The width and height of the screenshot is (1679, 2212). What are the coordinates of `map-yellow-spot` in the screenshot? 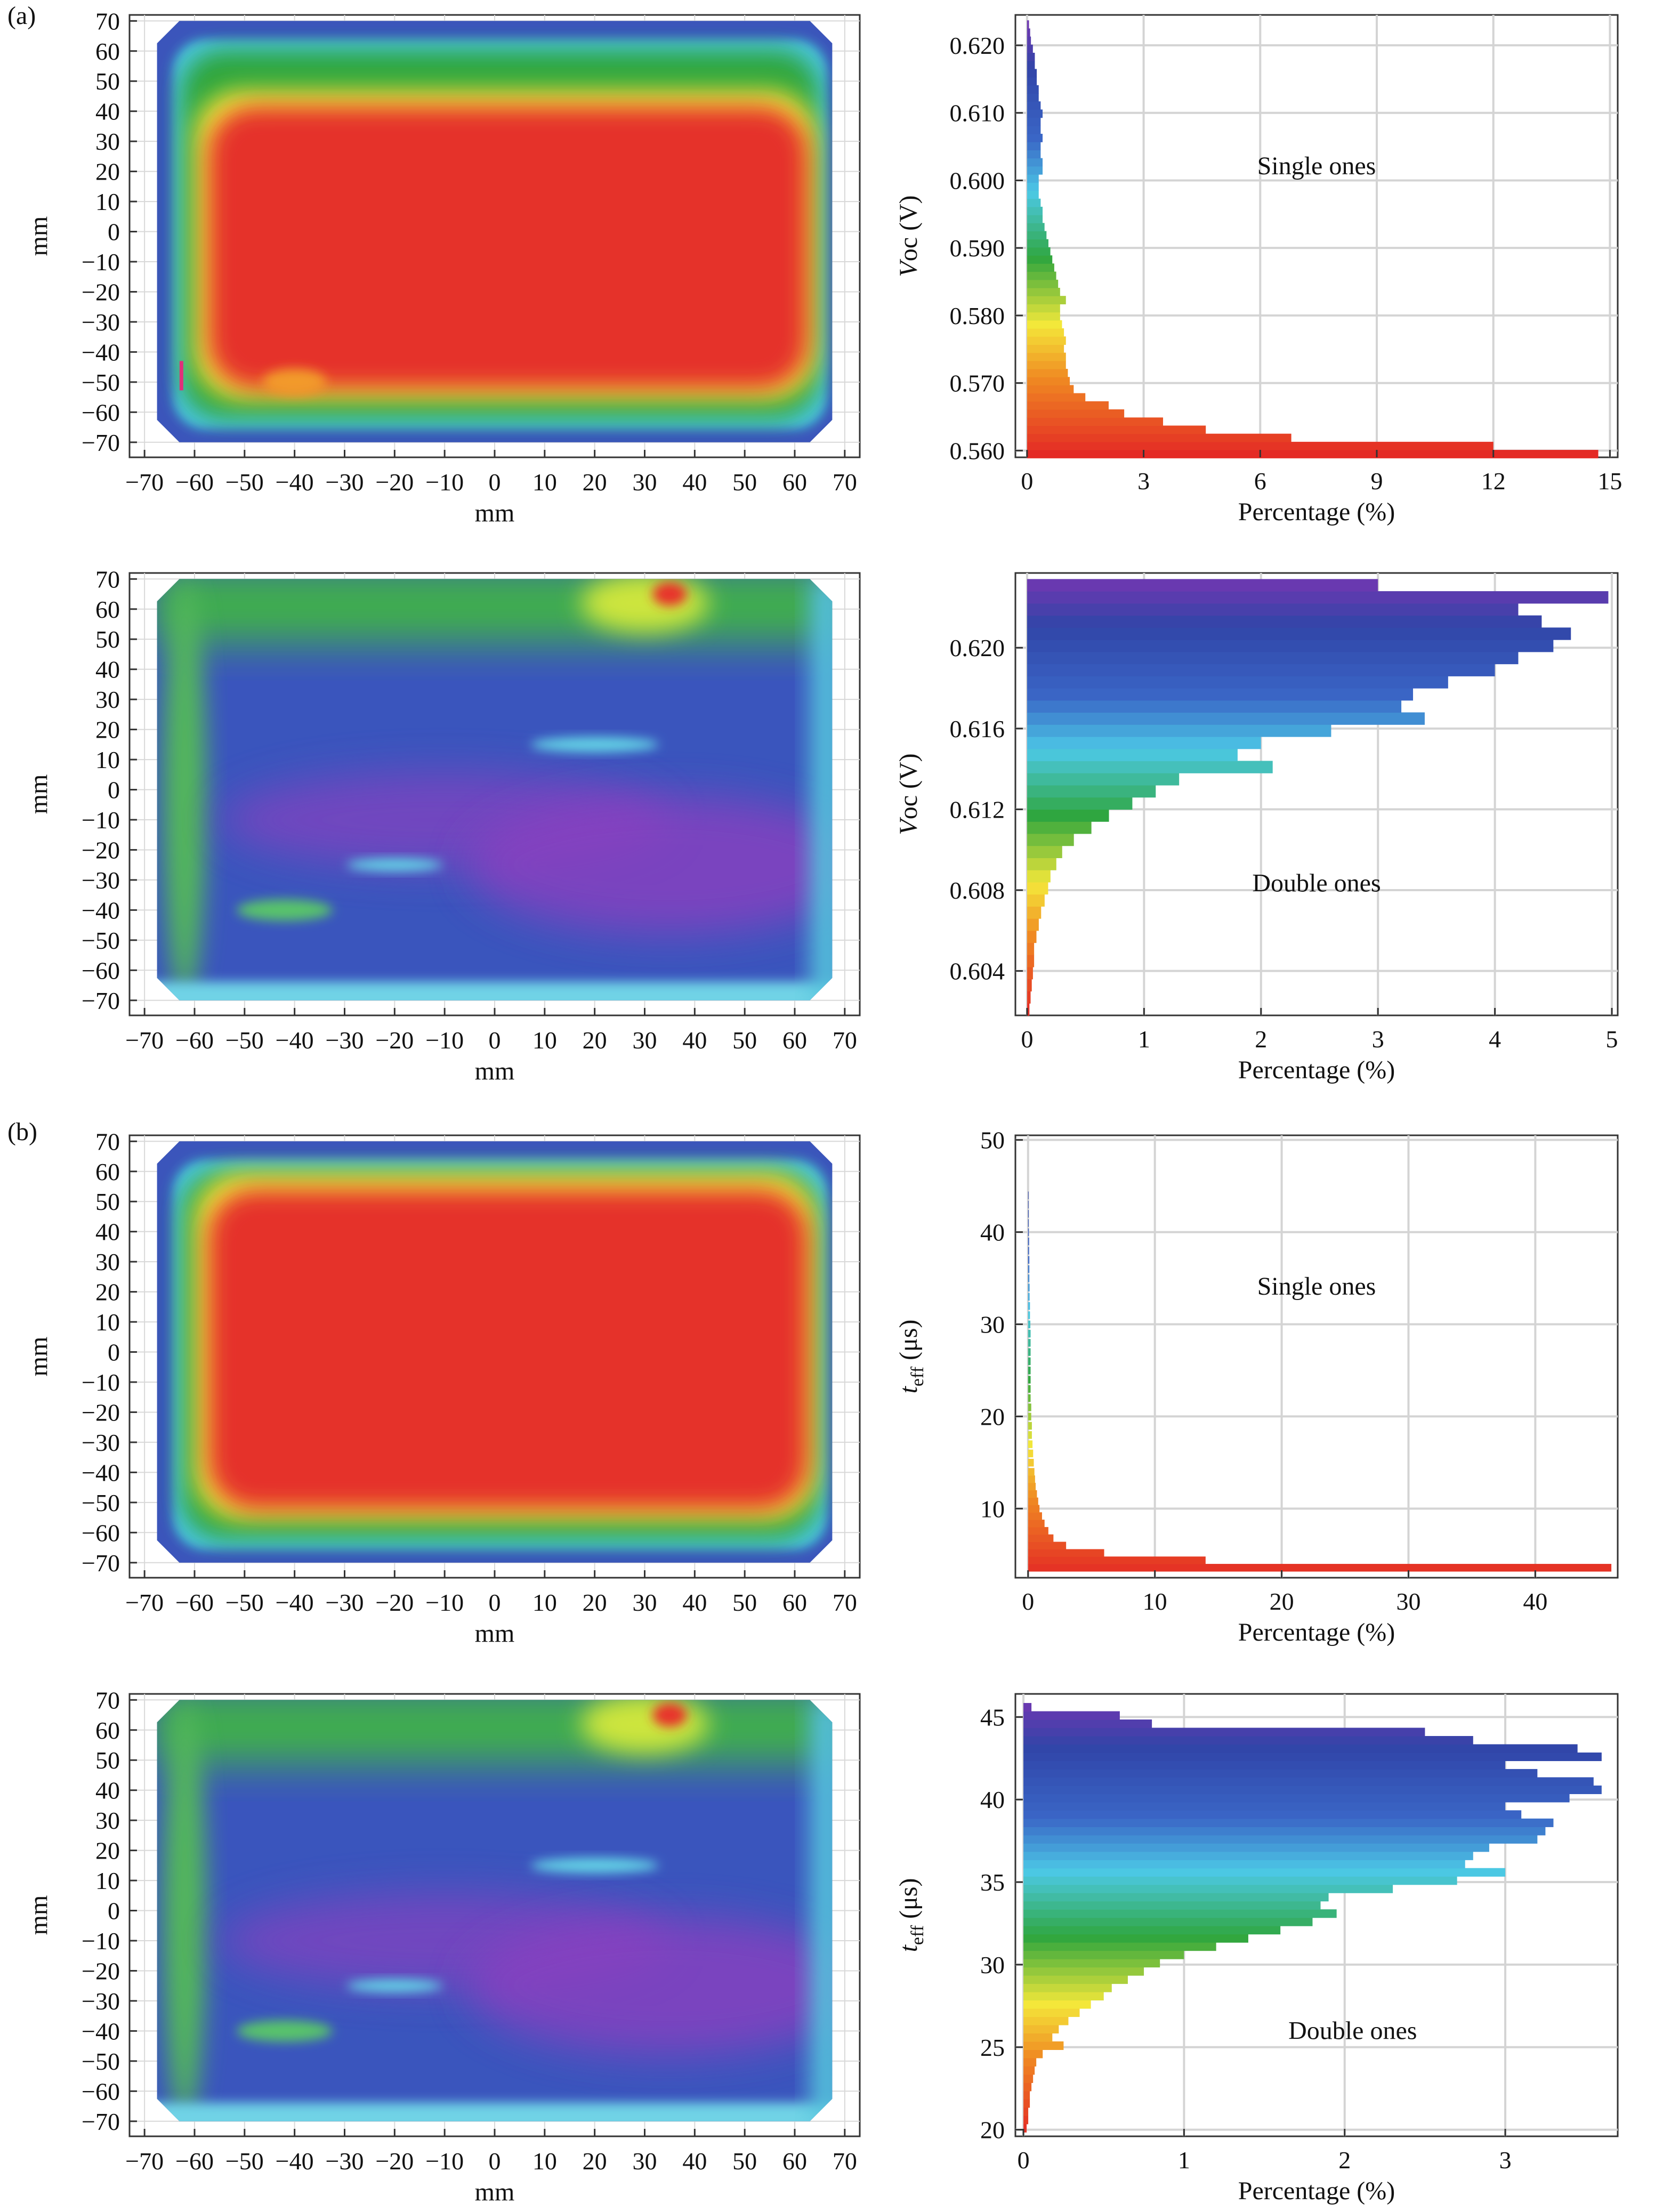 It's located at (645, 606).